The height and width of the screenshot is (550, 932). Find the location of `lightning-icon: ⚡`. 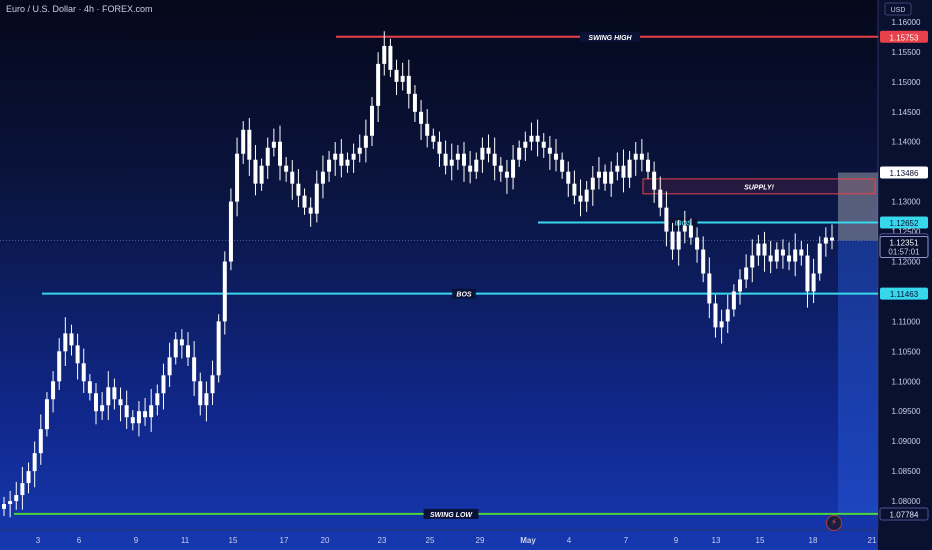

lightning-icon: ⚡ is located at coordinates (834, 523).